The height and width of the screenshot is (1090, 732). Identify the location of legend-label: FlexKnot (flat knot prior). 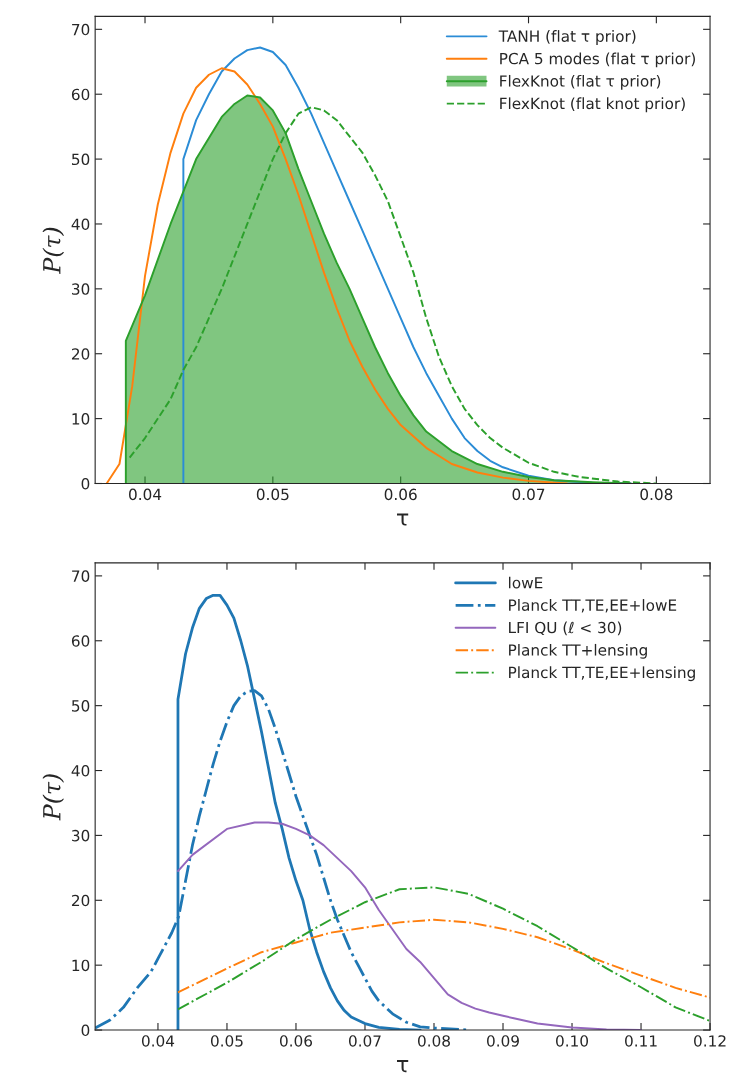
(592, 105).